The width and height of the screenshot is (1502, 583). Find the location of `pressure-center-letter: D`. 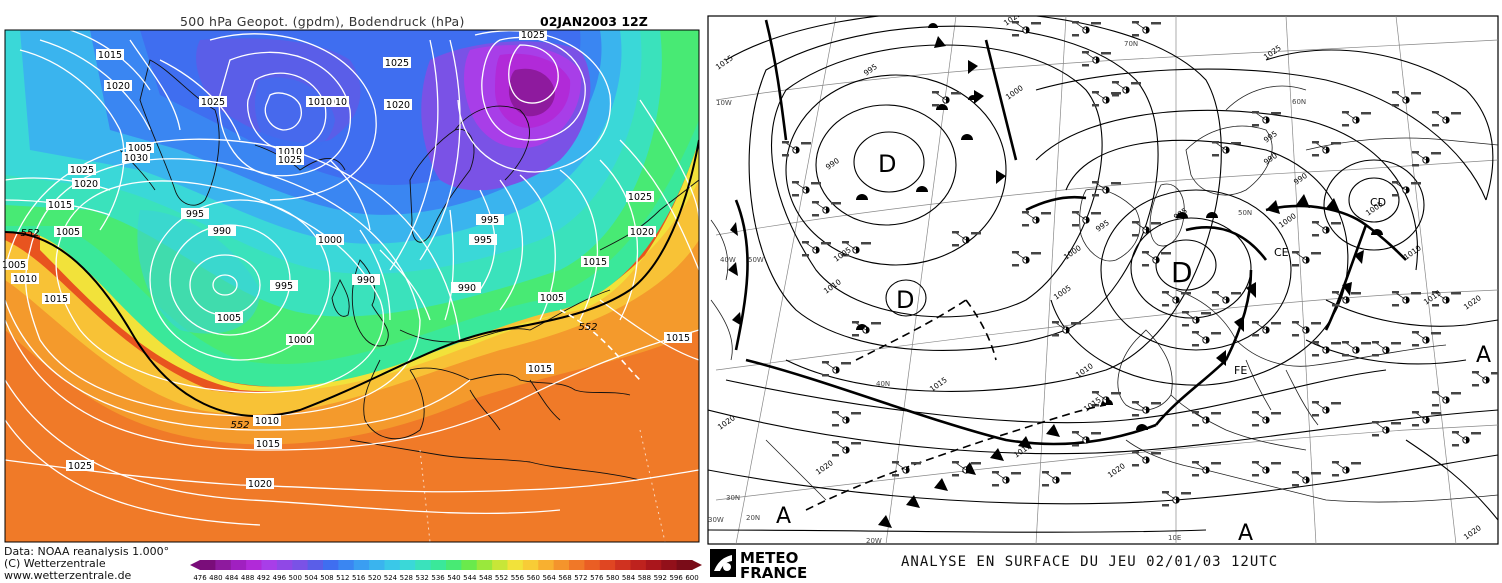

pressure-center-letter: D is located at coordinates (1182, 272).